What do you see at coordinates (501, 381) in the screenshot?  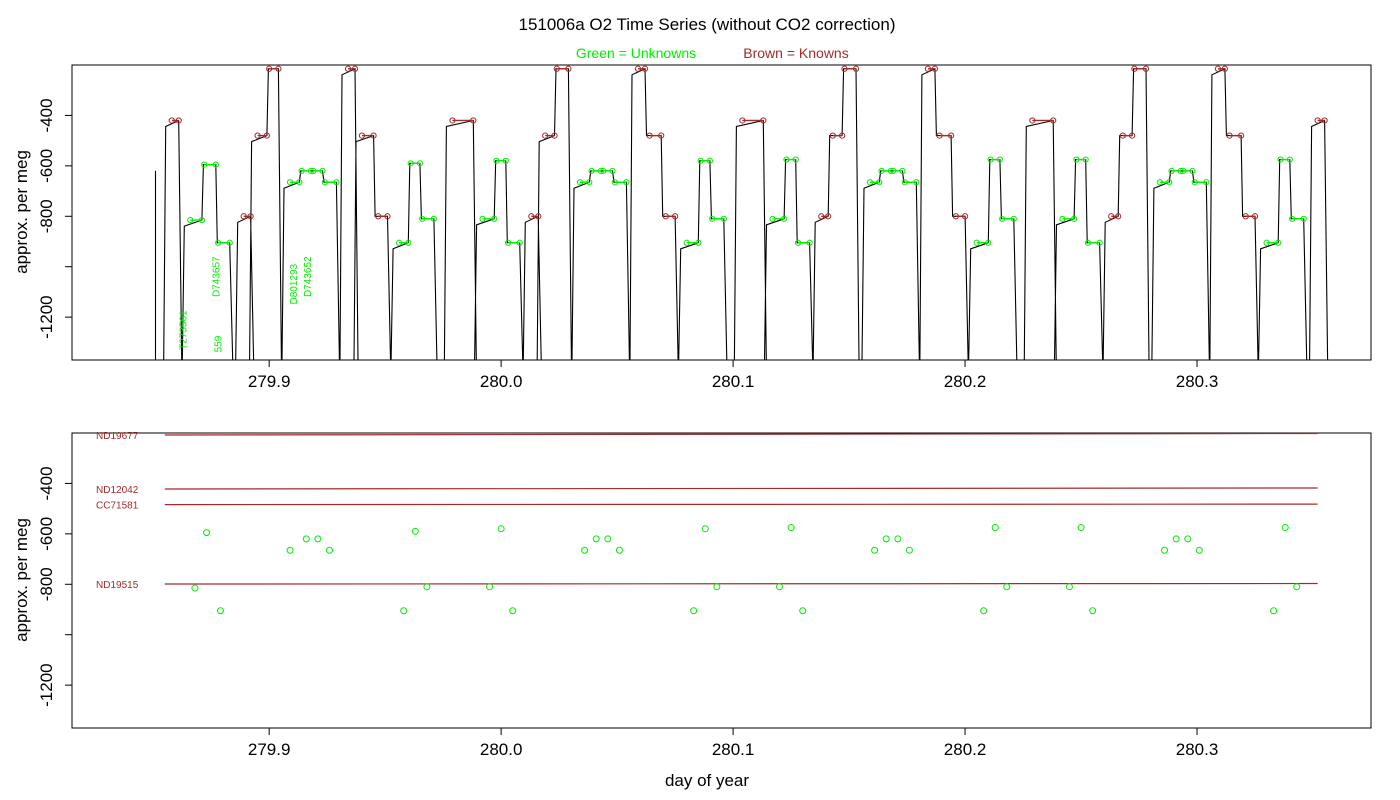 I see `top-x-tick-label: 280.0` at bounding box center [501, 381].